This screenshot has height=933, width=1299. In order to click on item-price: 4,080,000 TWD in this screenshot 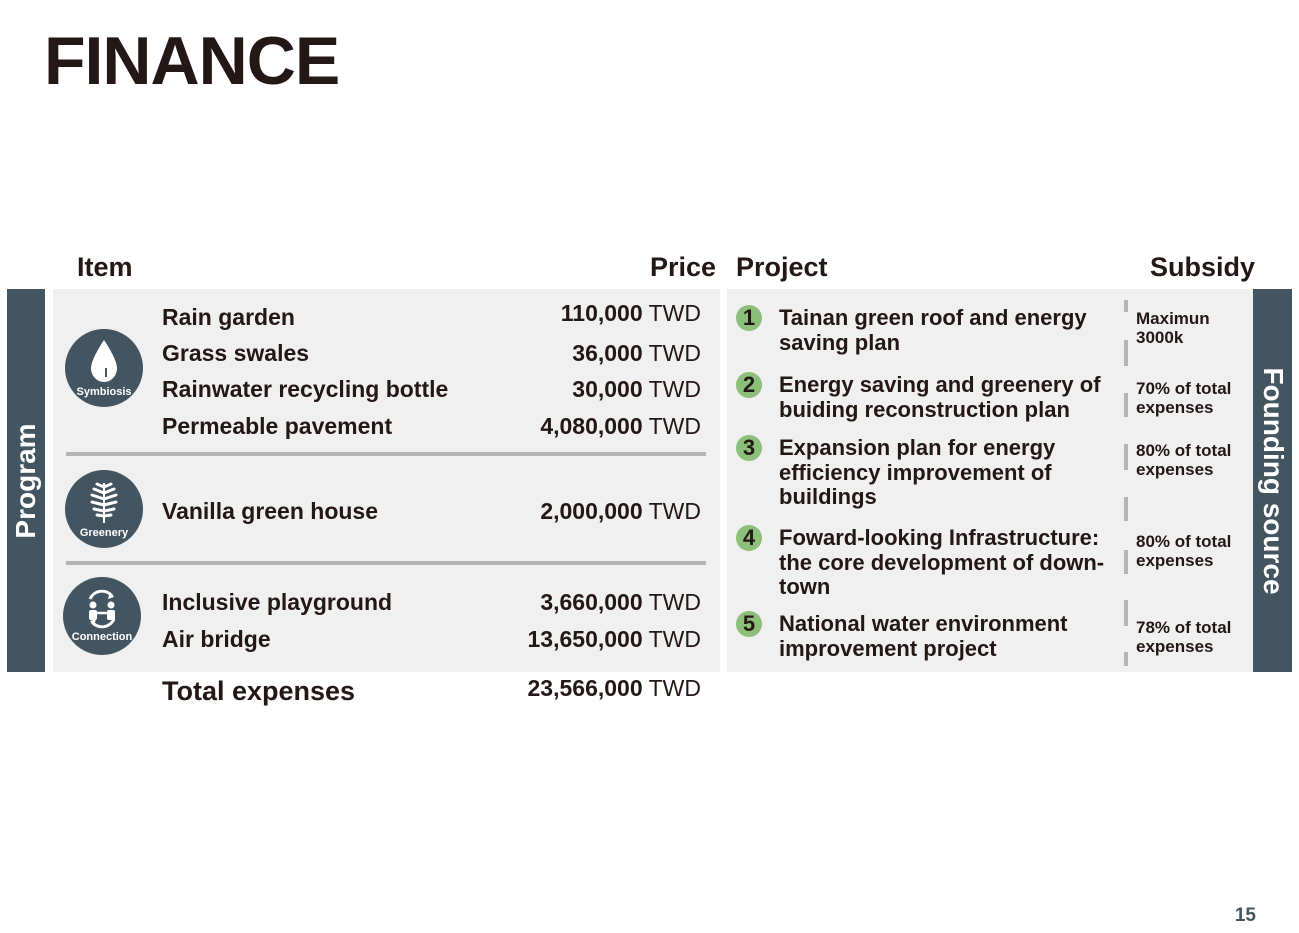, I will do `click(620, 426)`.